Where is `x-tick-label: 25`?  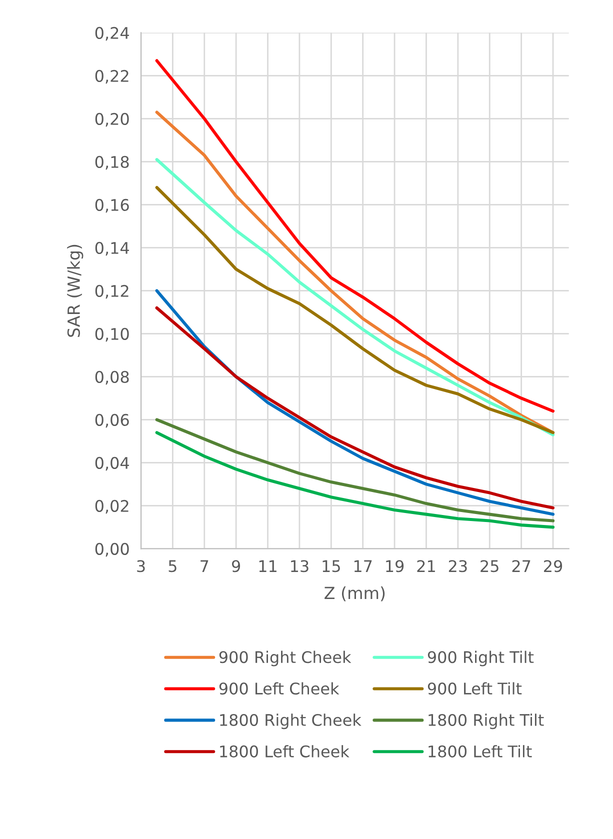 x-tick-label: 25 is located at coordinates (489, 566).